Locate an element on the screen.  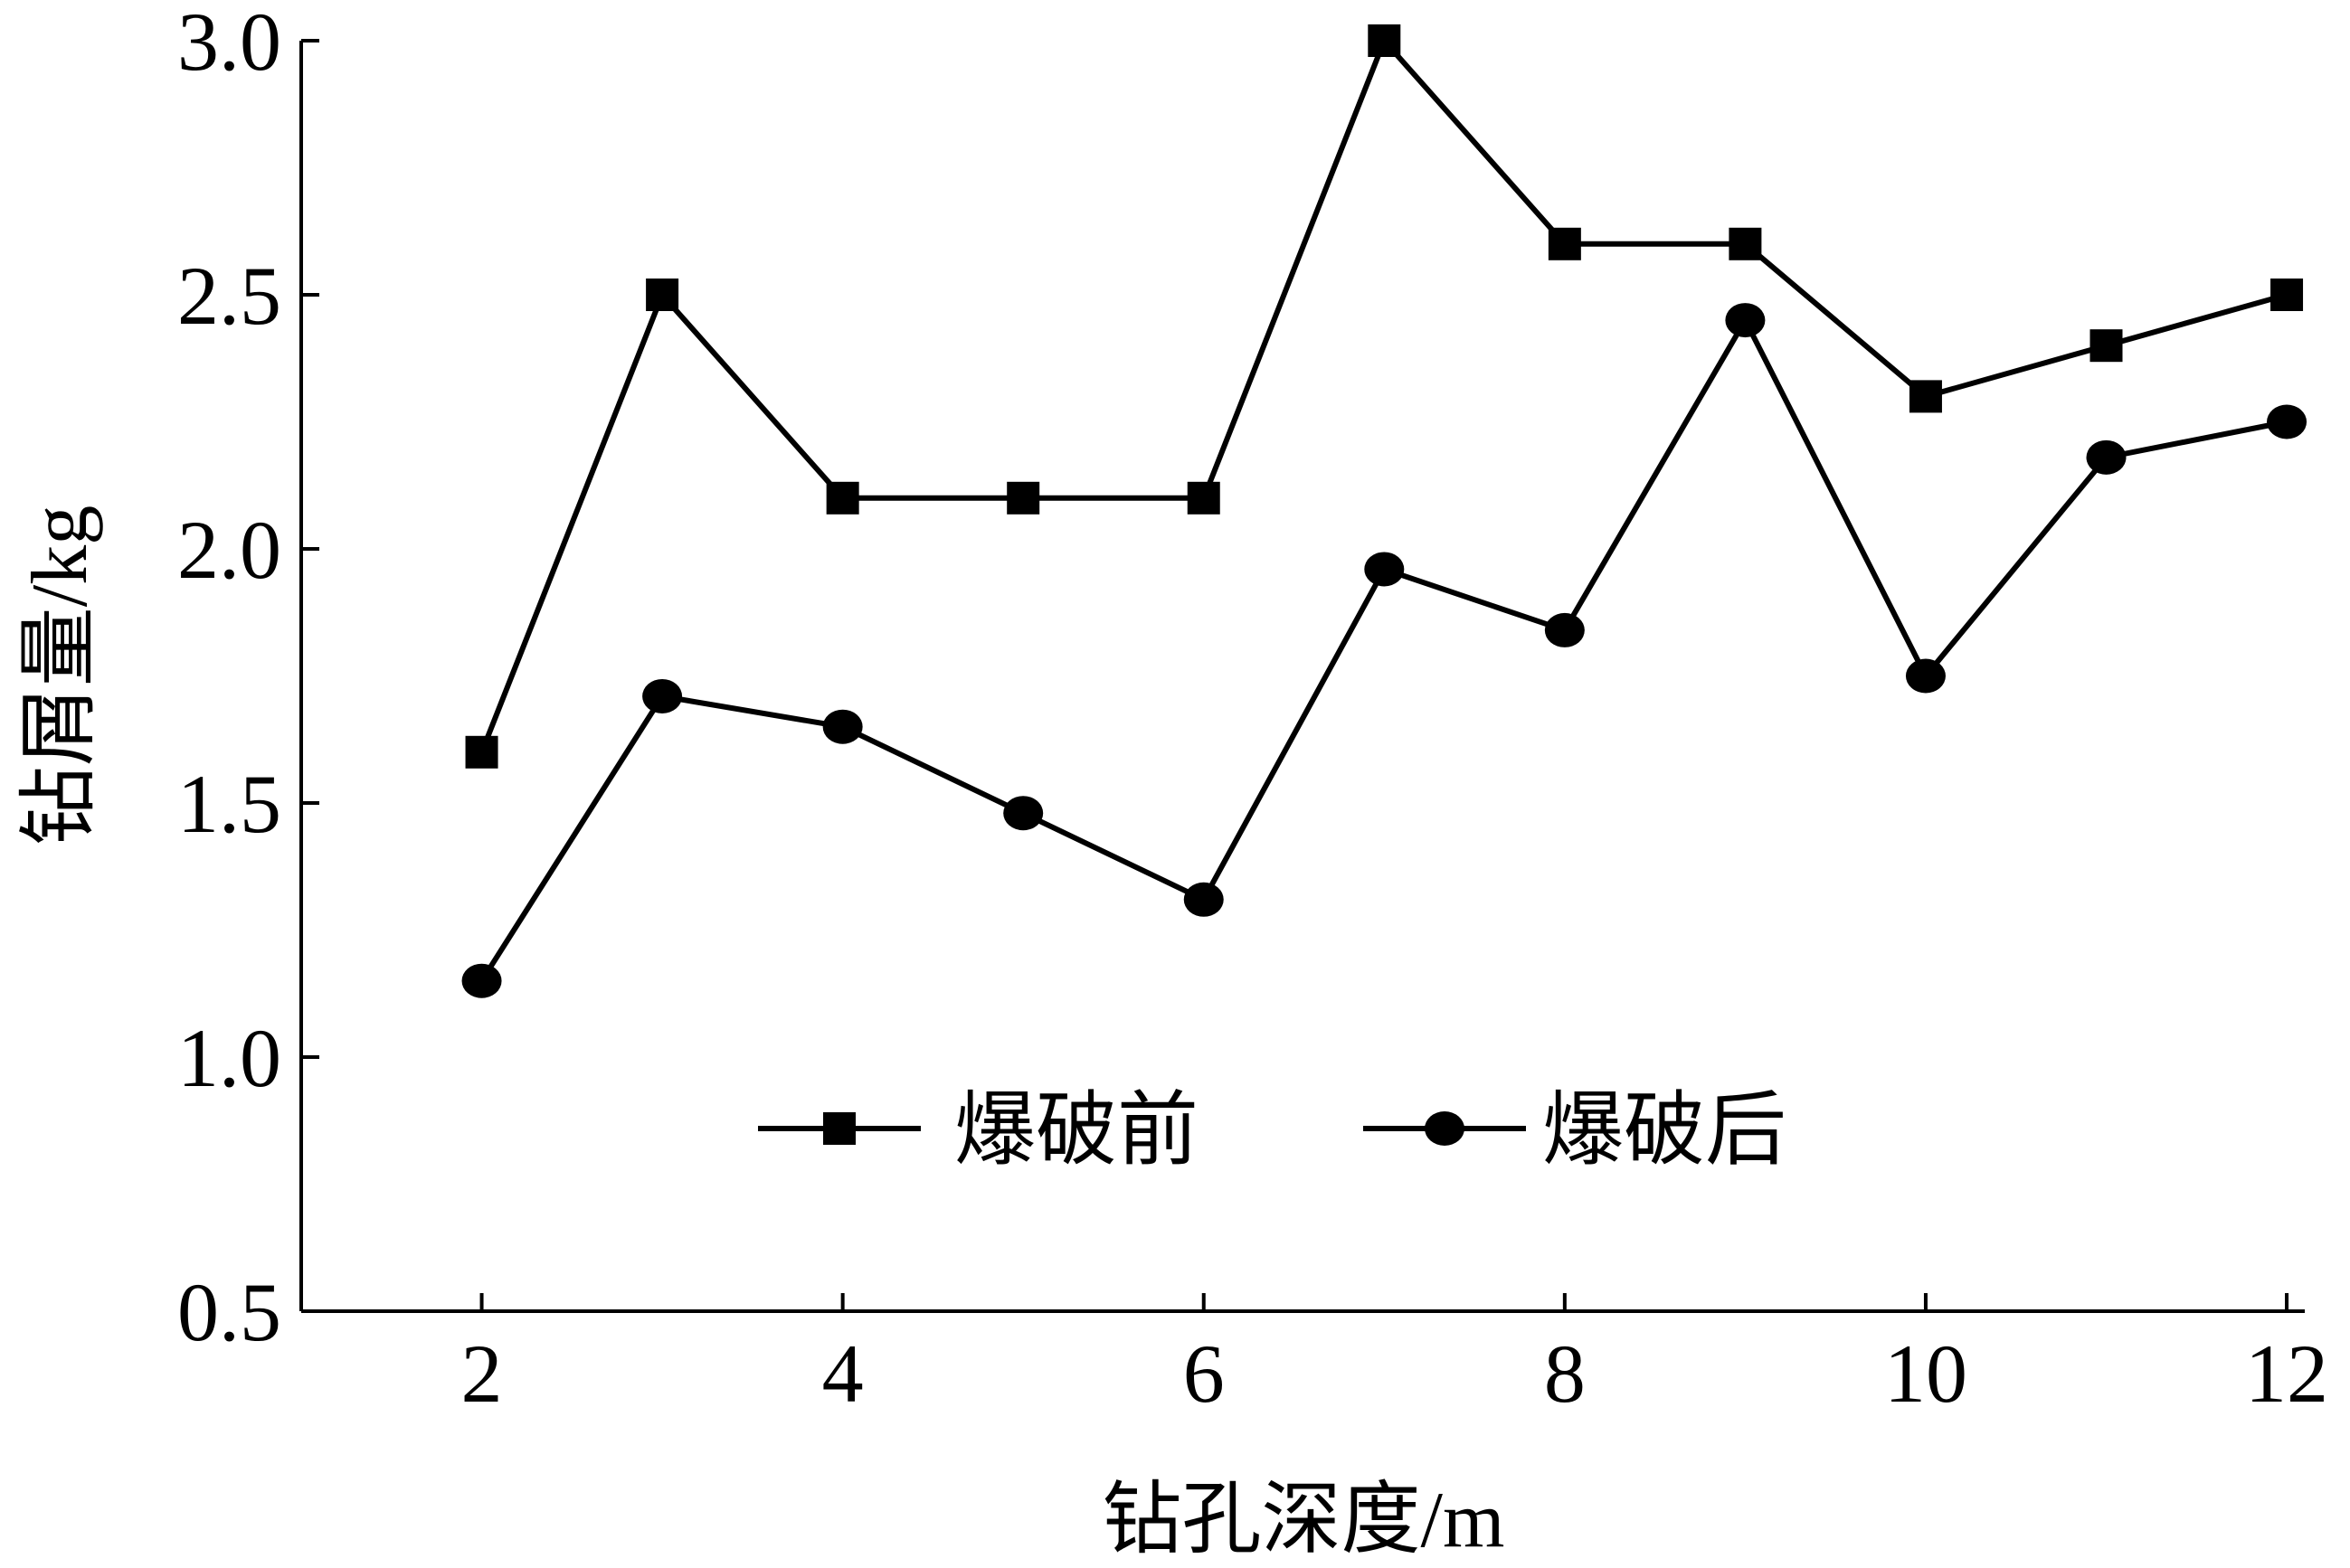
y-tick-label: 2.5 is located at coordinates (229, 296).